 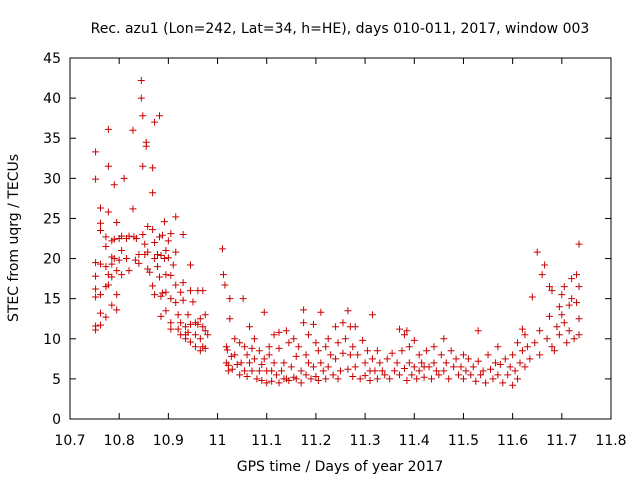 I want to click on x-tick-label: 11.4, so click(x=414, y=441).